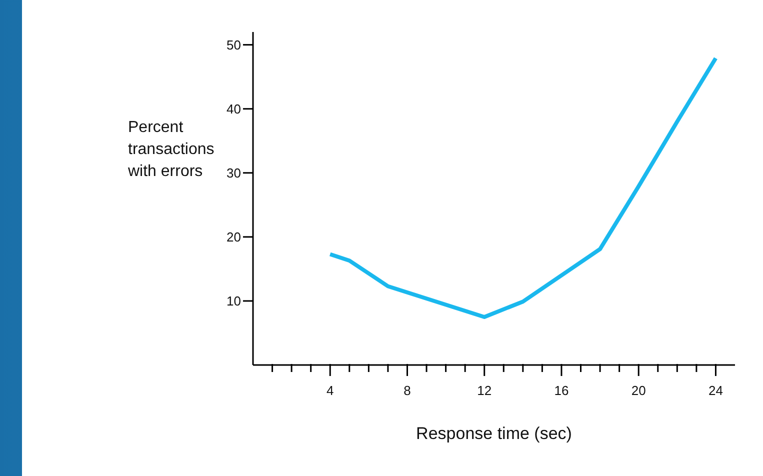  Describe the element at coordinates (233, 173) in the screenshot. I see `y-tick-label: 30` at that location.